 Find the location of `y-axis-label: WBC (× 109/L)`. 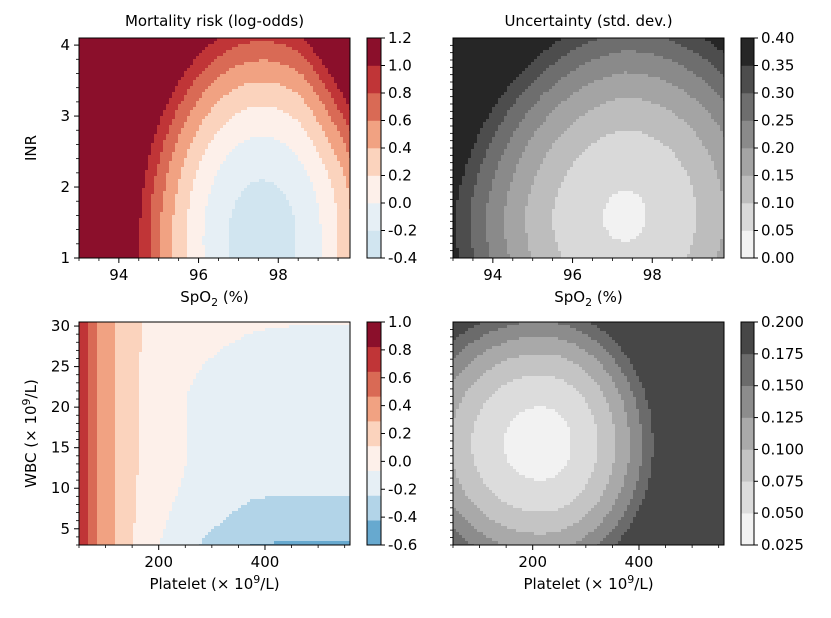

y-axis-label: WBC (× 109/L) is located at coordinates (30, 433).